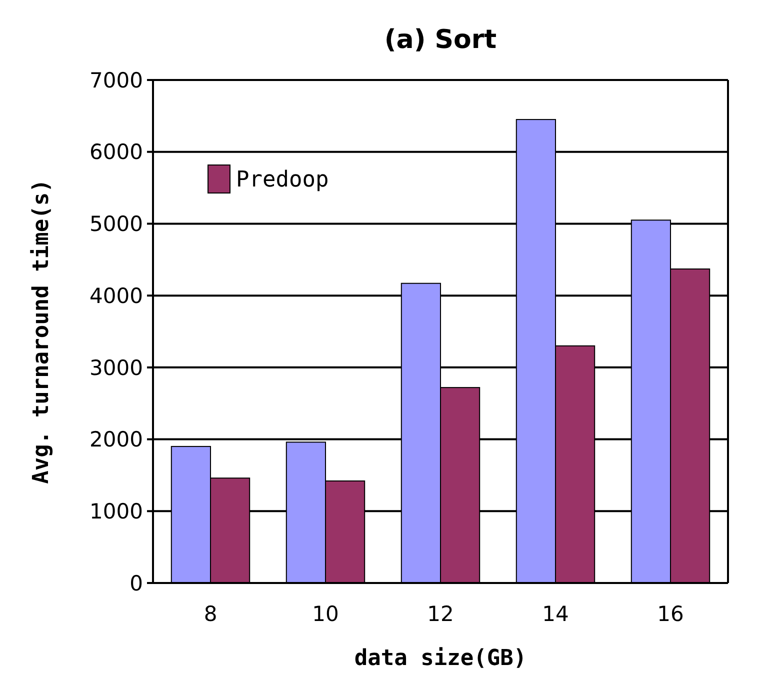 The image size is (759, 682). What do you see at coordinates (116, 440) in the screenshot?
I see `y-tick-label: 2000` at bounding box center [116, 440].